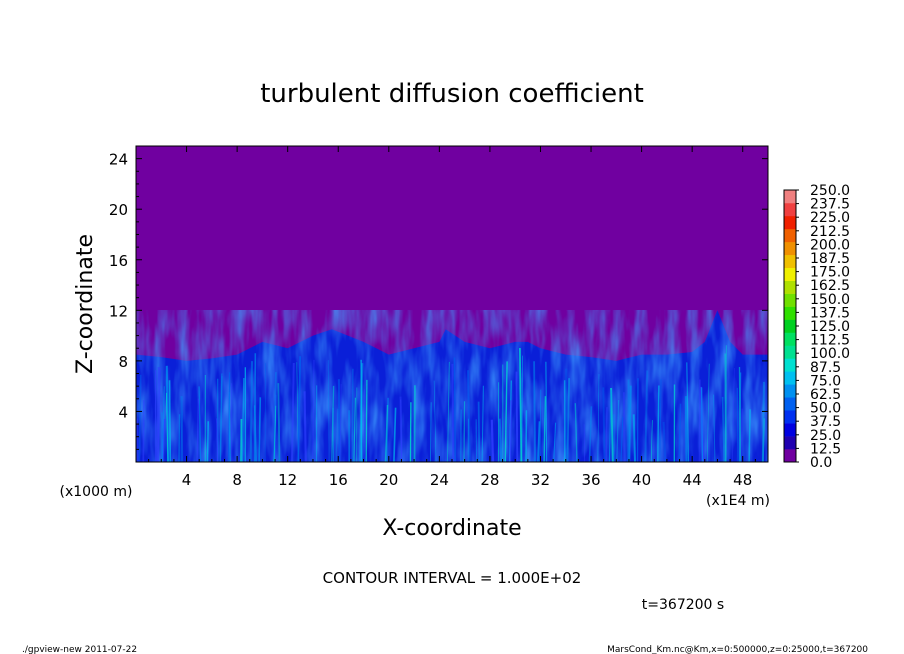  Describe the element at coordinates (830, 259) in the screenshot. I see `colorbar-label: 187.5` at that location.